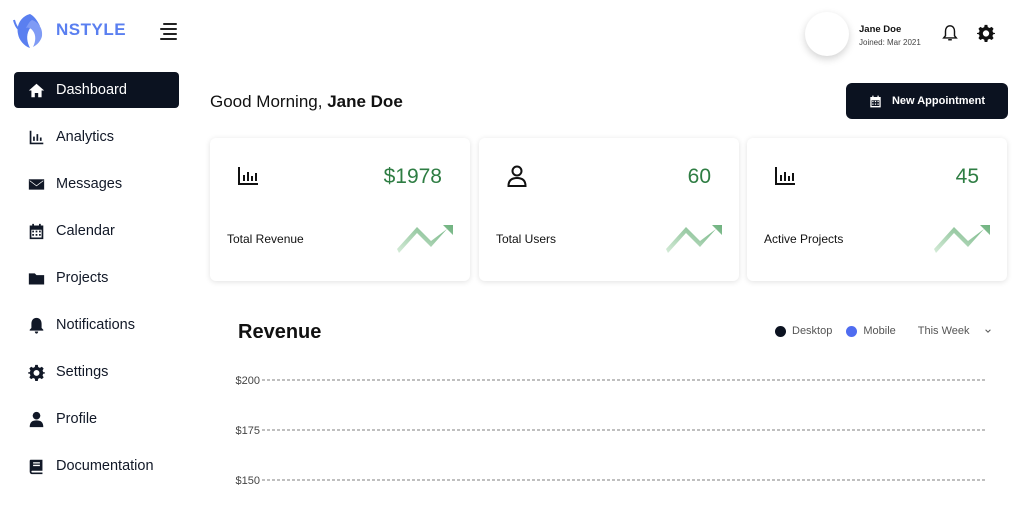 The image size is (1024, 511). I want to click on home-icon, so click(36, 90).